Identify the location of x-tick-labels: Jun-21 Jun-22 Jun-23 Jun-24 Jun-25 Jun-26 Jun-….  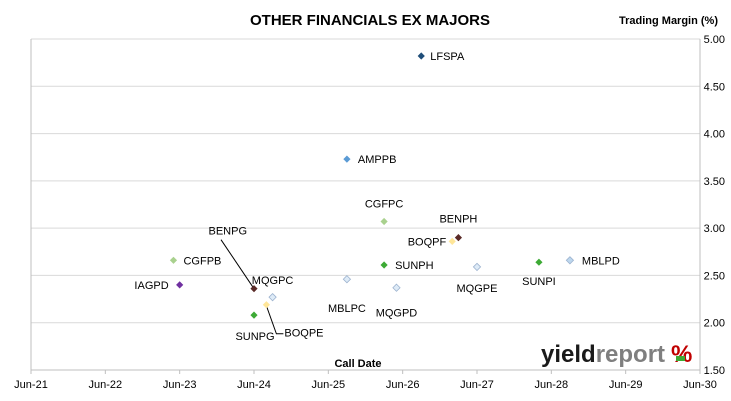
(365, 385).